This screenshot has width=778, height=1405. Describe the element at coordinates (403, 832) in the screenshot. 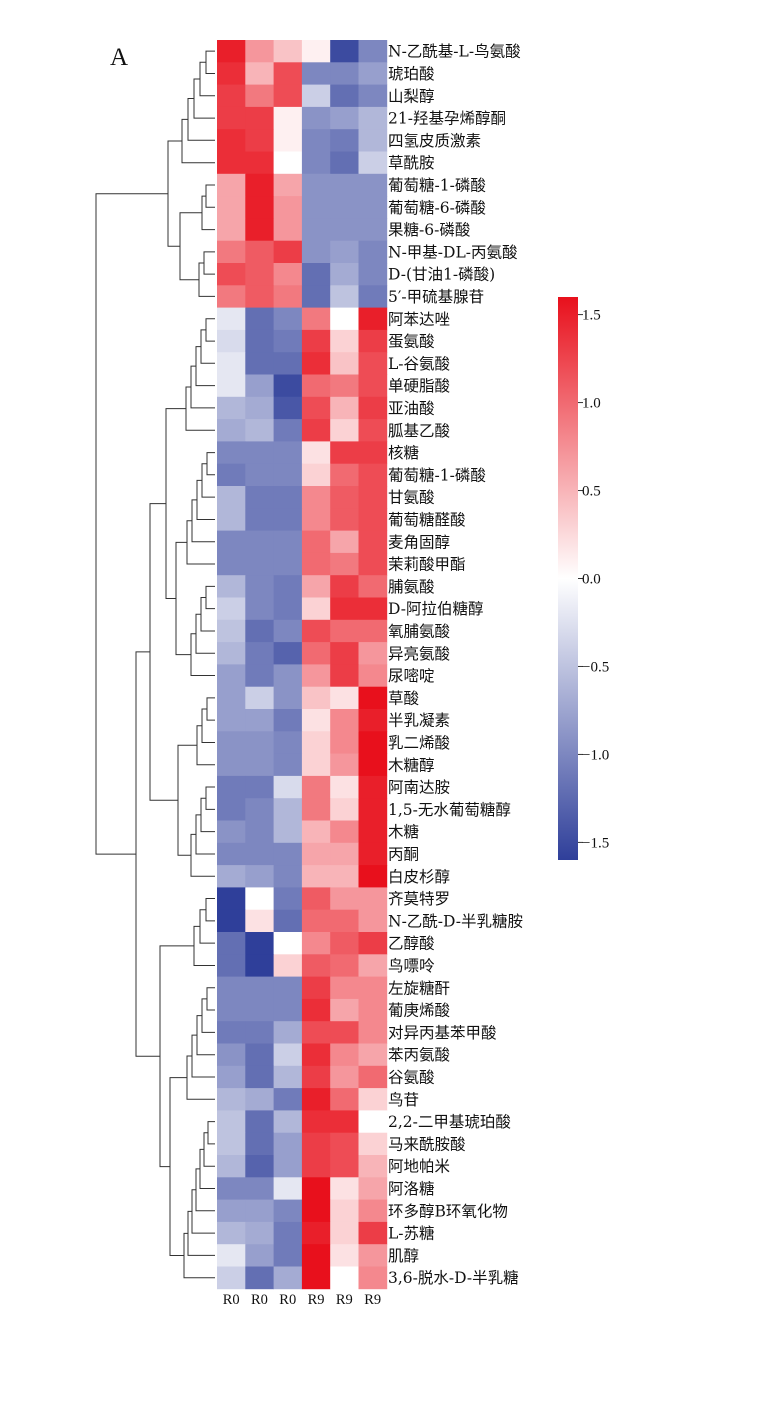

I see `row-label: 木糖` at that location.